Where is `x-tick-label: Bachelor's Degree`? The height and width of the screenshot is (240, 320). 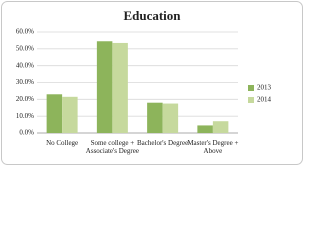
x-tick-label: Bachelor's Degree is located at coordinates (163, 143).